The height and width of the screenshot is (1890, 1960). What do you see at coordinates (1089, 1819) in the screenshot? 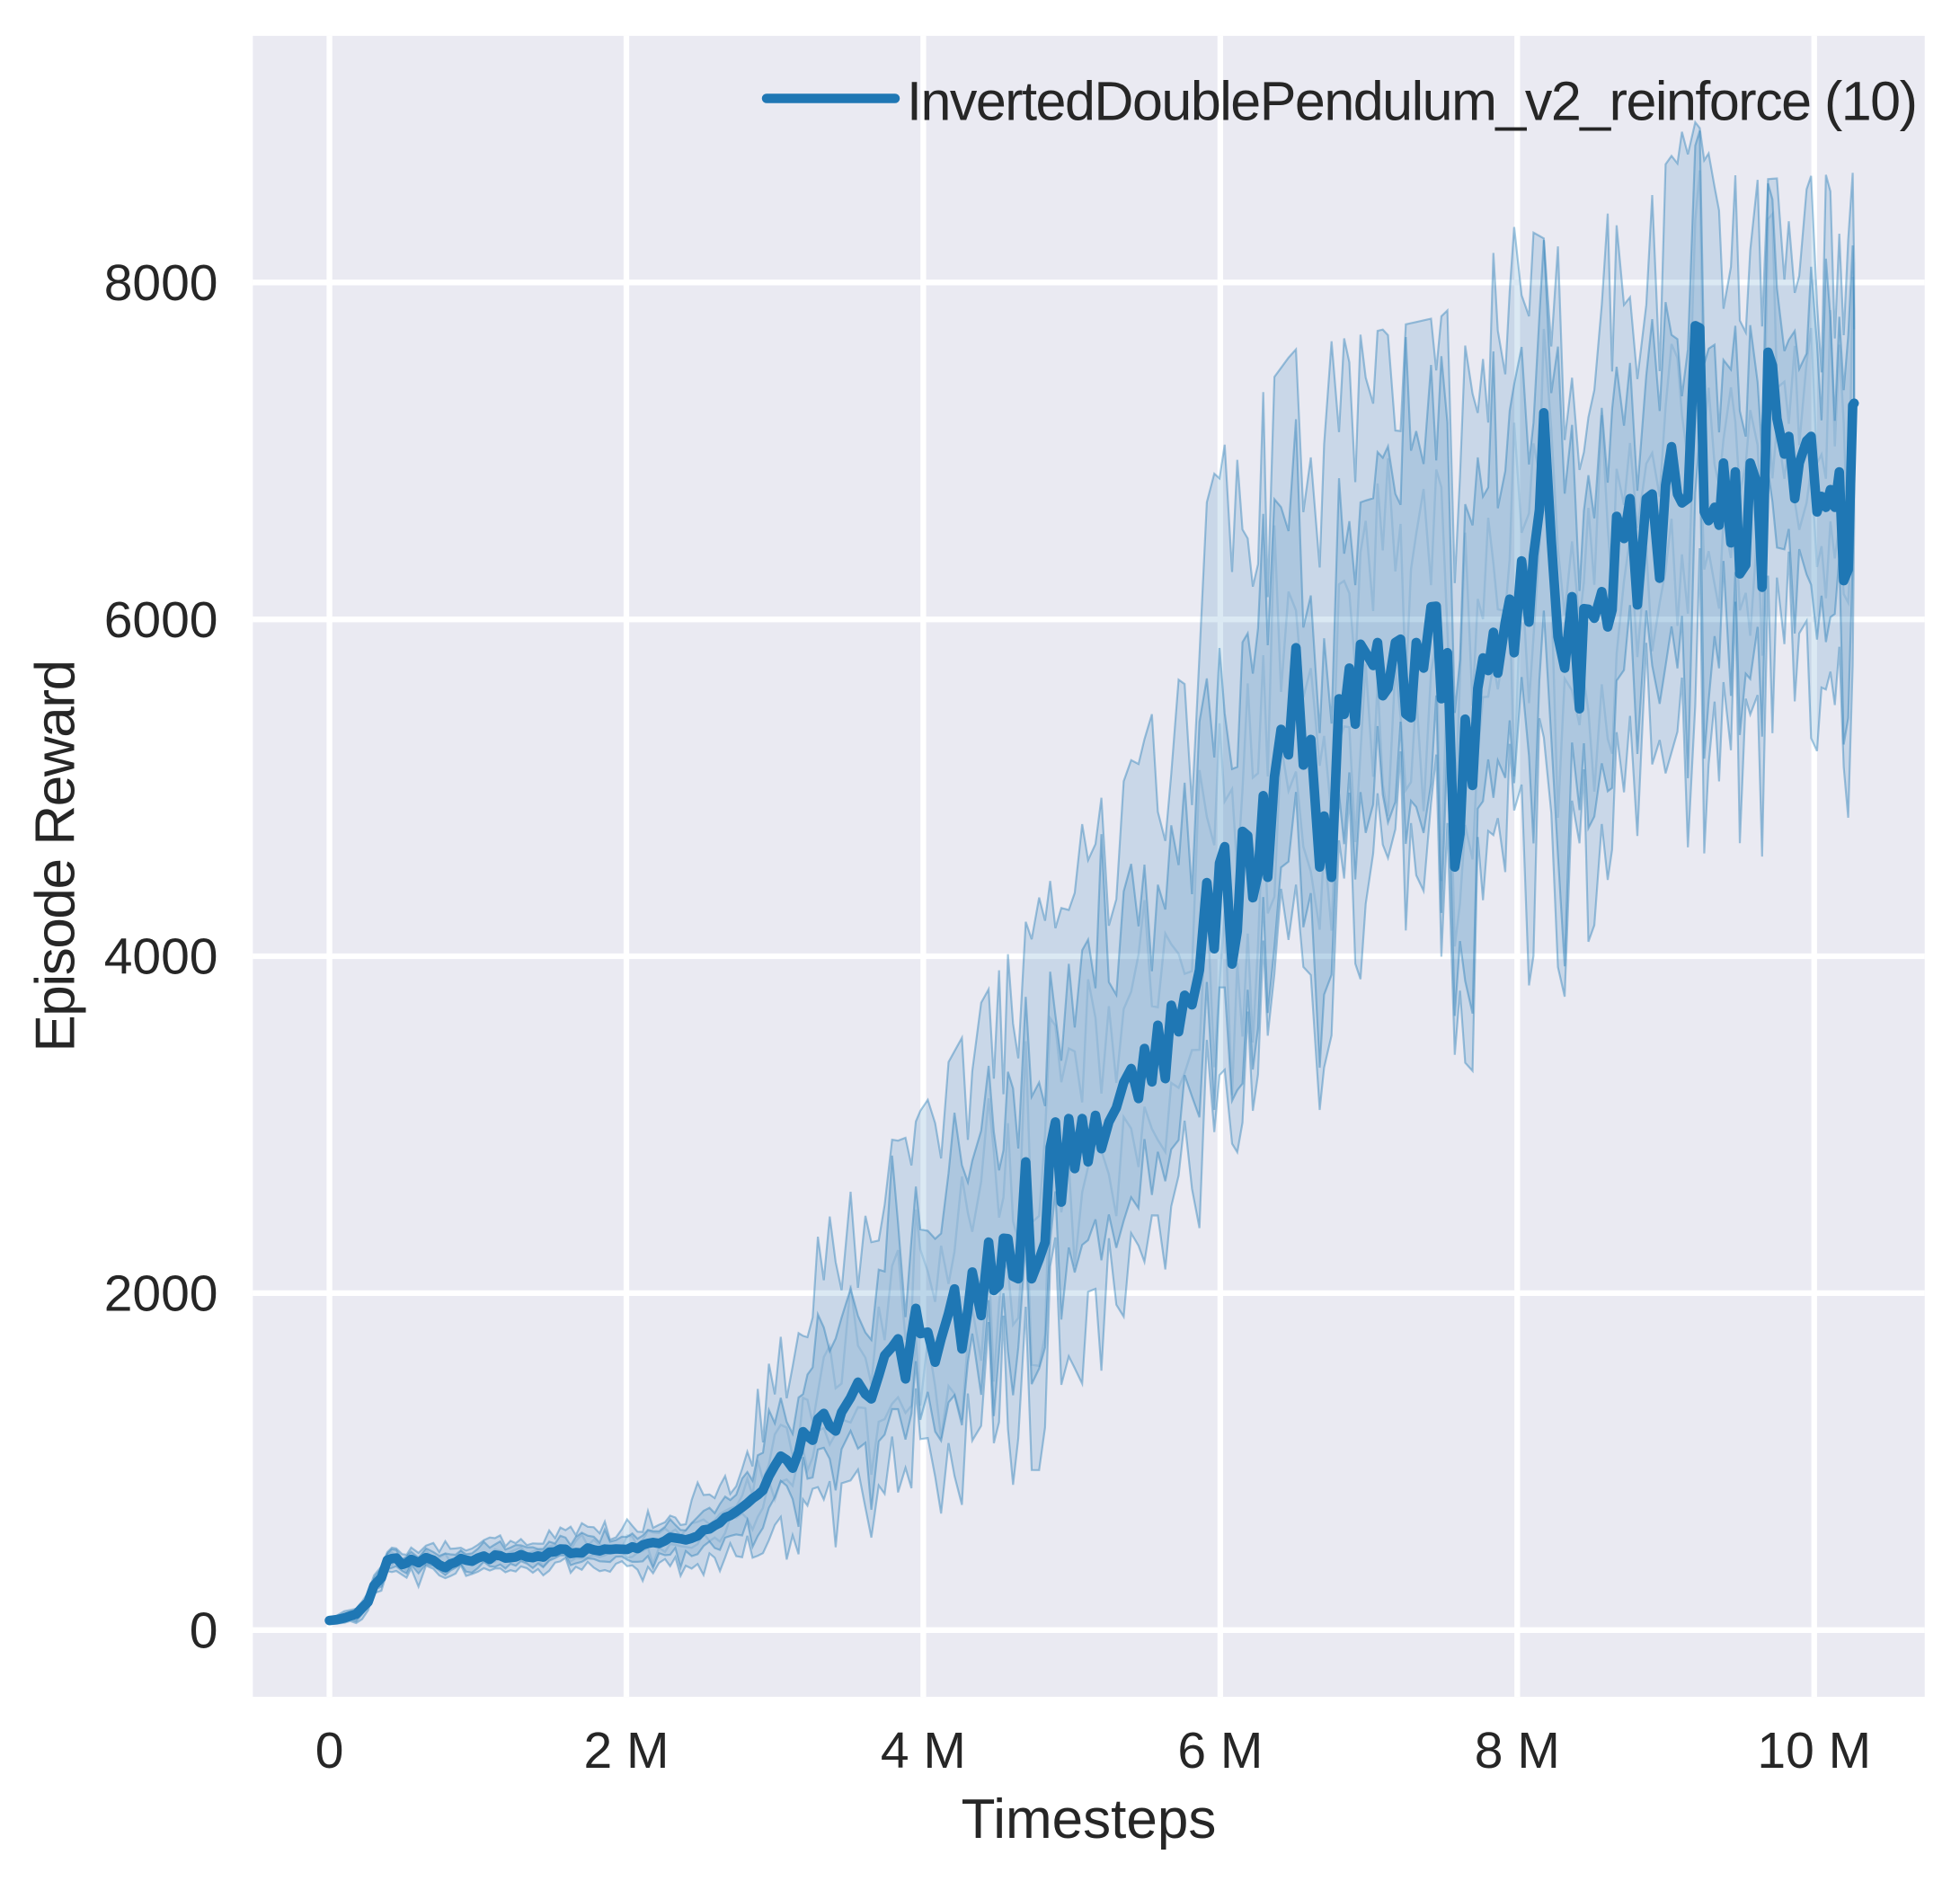
I see `svg-text: Timesteps` at bounding box center [1089, 1819].